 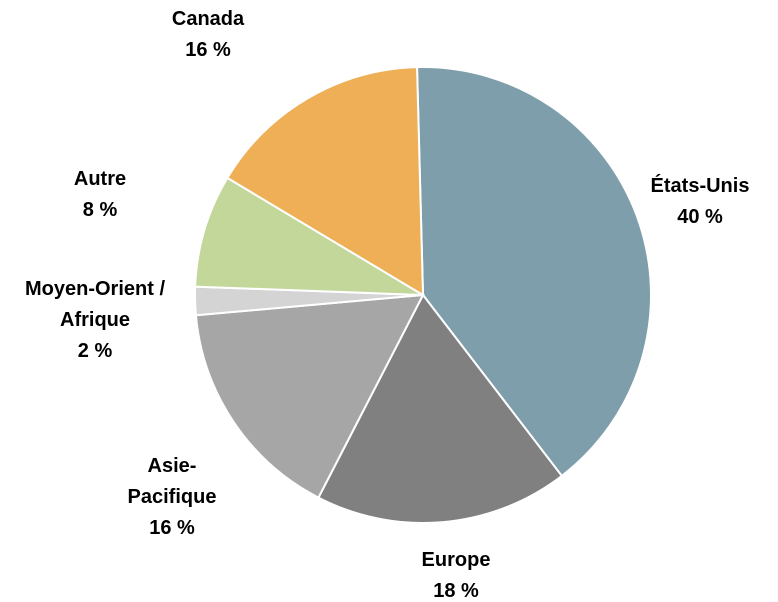 I want to click on slice-label: Canada 16 %, so click(x=208, y=35).